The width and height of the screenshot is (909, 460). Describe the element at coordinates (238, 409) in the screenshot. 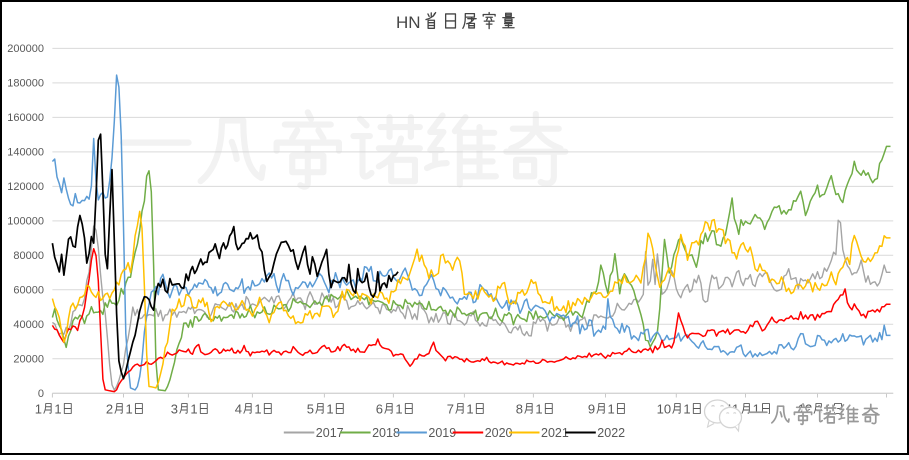

I see `svg-text: 4` at that location.